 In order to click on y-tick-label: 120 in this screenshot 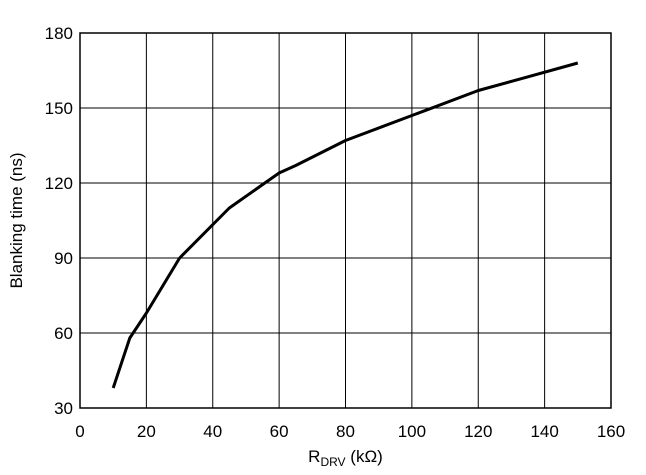, I will do `click(59, 183)`.